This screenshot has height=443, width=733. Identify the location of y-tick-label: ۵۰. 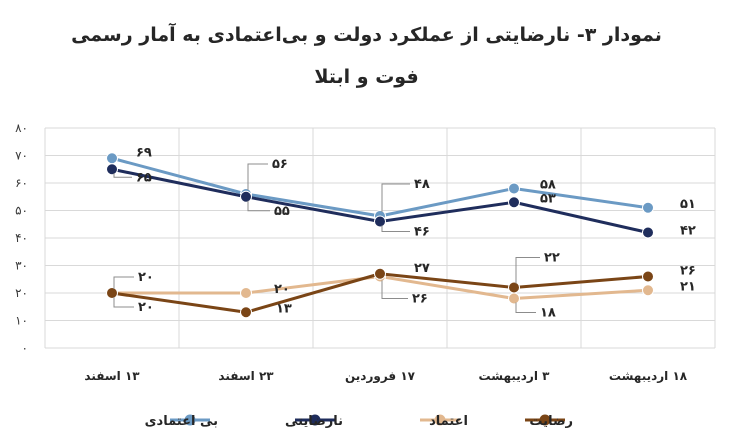
(21, 211).